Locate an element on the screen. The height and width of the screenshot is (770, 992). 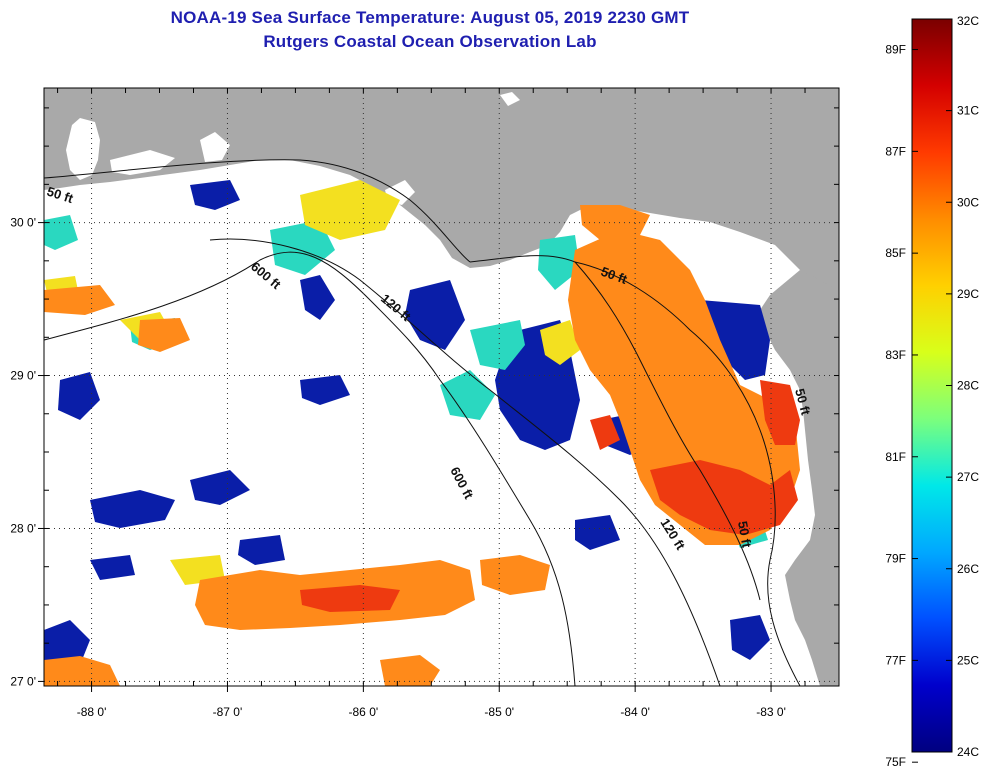
y-tick-label: 28 0' is located at coordinates (23, 528).